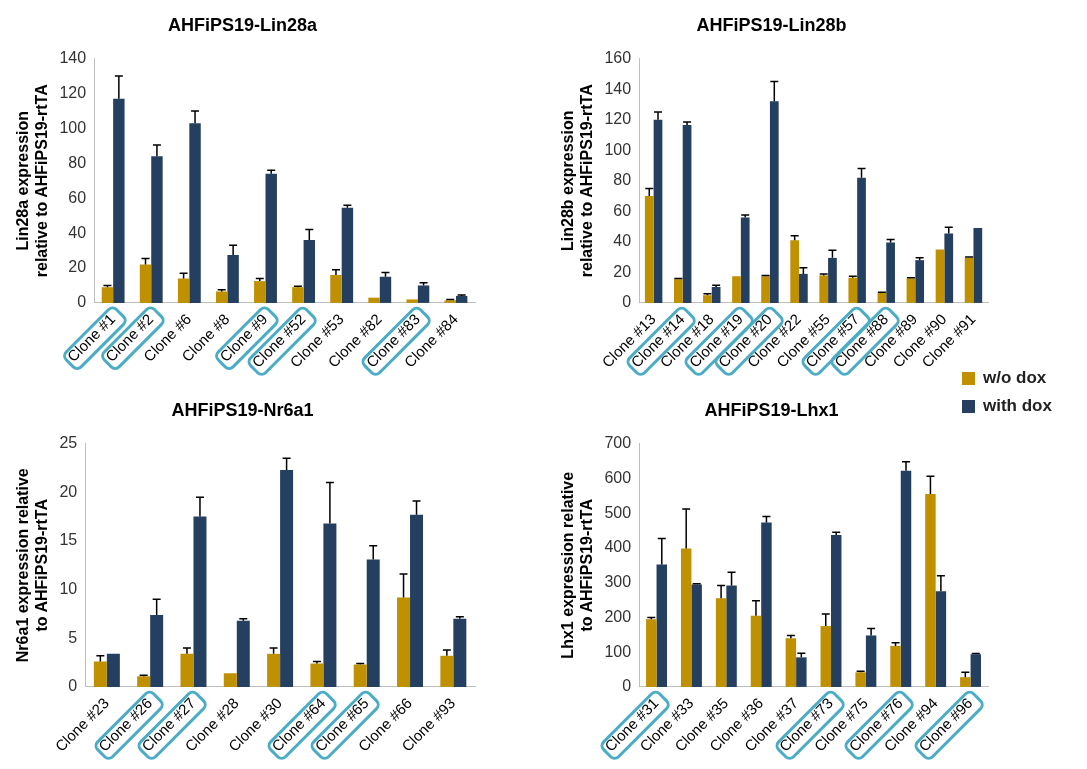 The height and width of the screenshot is (769, 1087). I want to click on chart-title: AHFiPS19-Nr6a1, so click(242, 409).